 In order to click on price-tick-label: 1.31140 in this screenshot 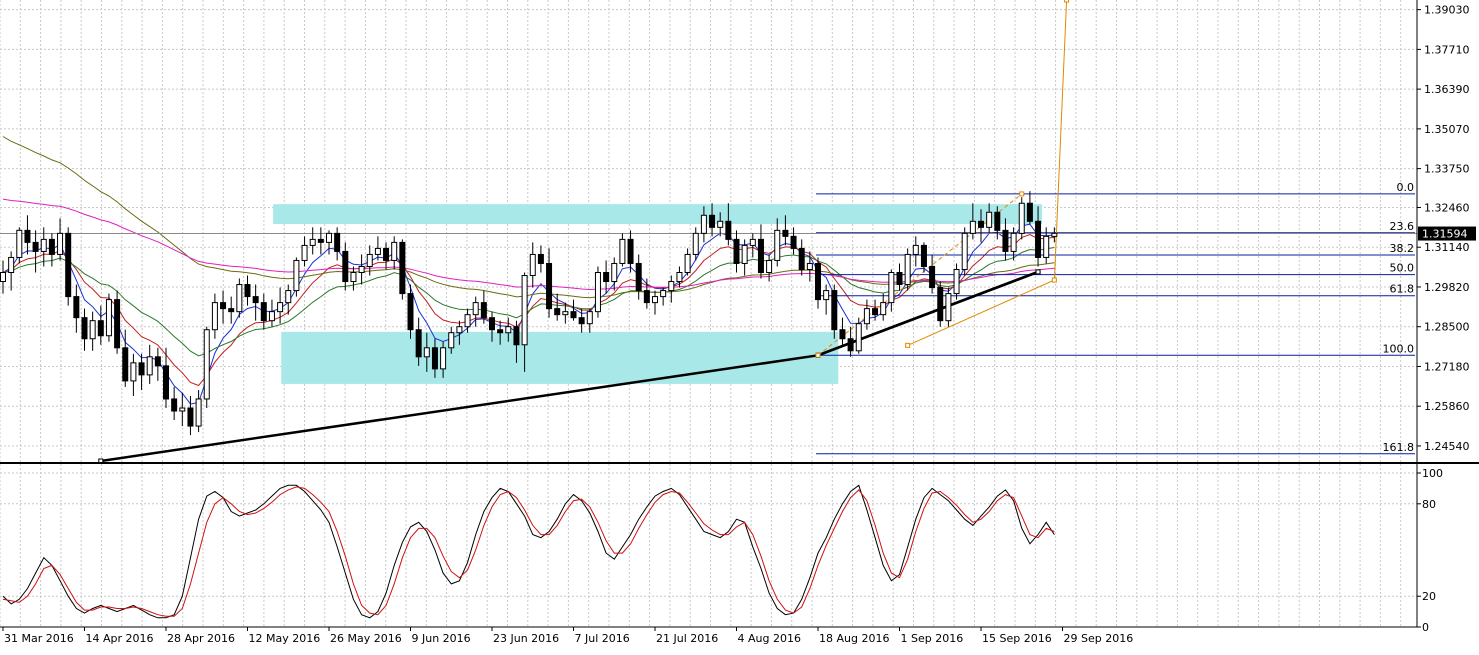, I will do `click(1447, 247)`.